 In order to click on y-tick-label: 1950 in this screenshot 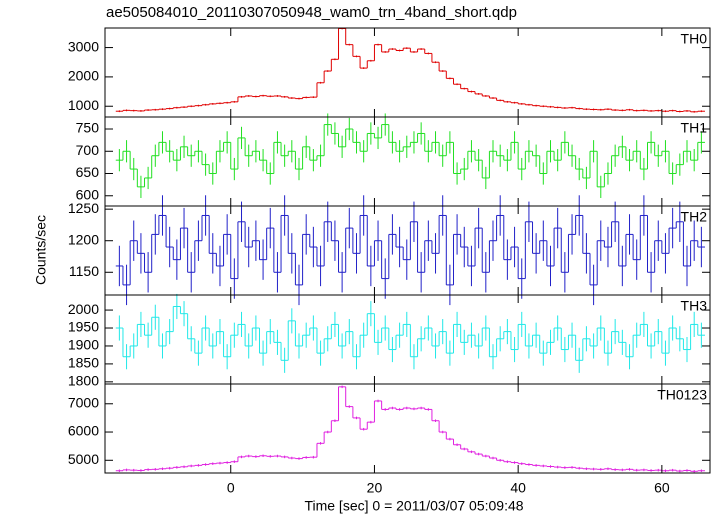, I will do `click(83, 327)`.